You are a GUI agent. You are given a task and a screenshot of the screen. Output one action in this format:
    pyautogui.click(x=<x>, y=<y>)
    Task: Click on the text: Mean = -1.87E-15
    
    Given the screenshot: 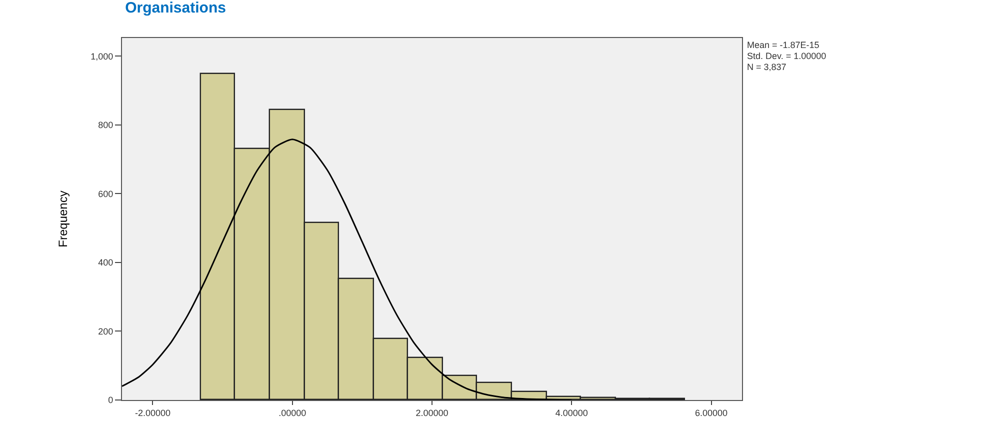 What is the action you would take?
    pyautogui.click(x=783, y=45)
    